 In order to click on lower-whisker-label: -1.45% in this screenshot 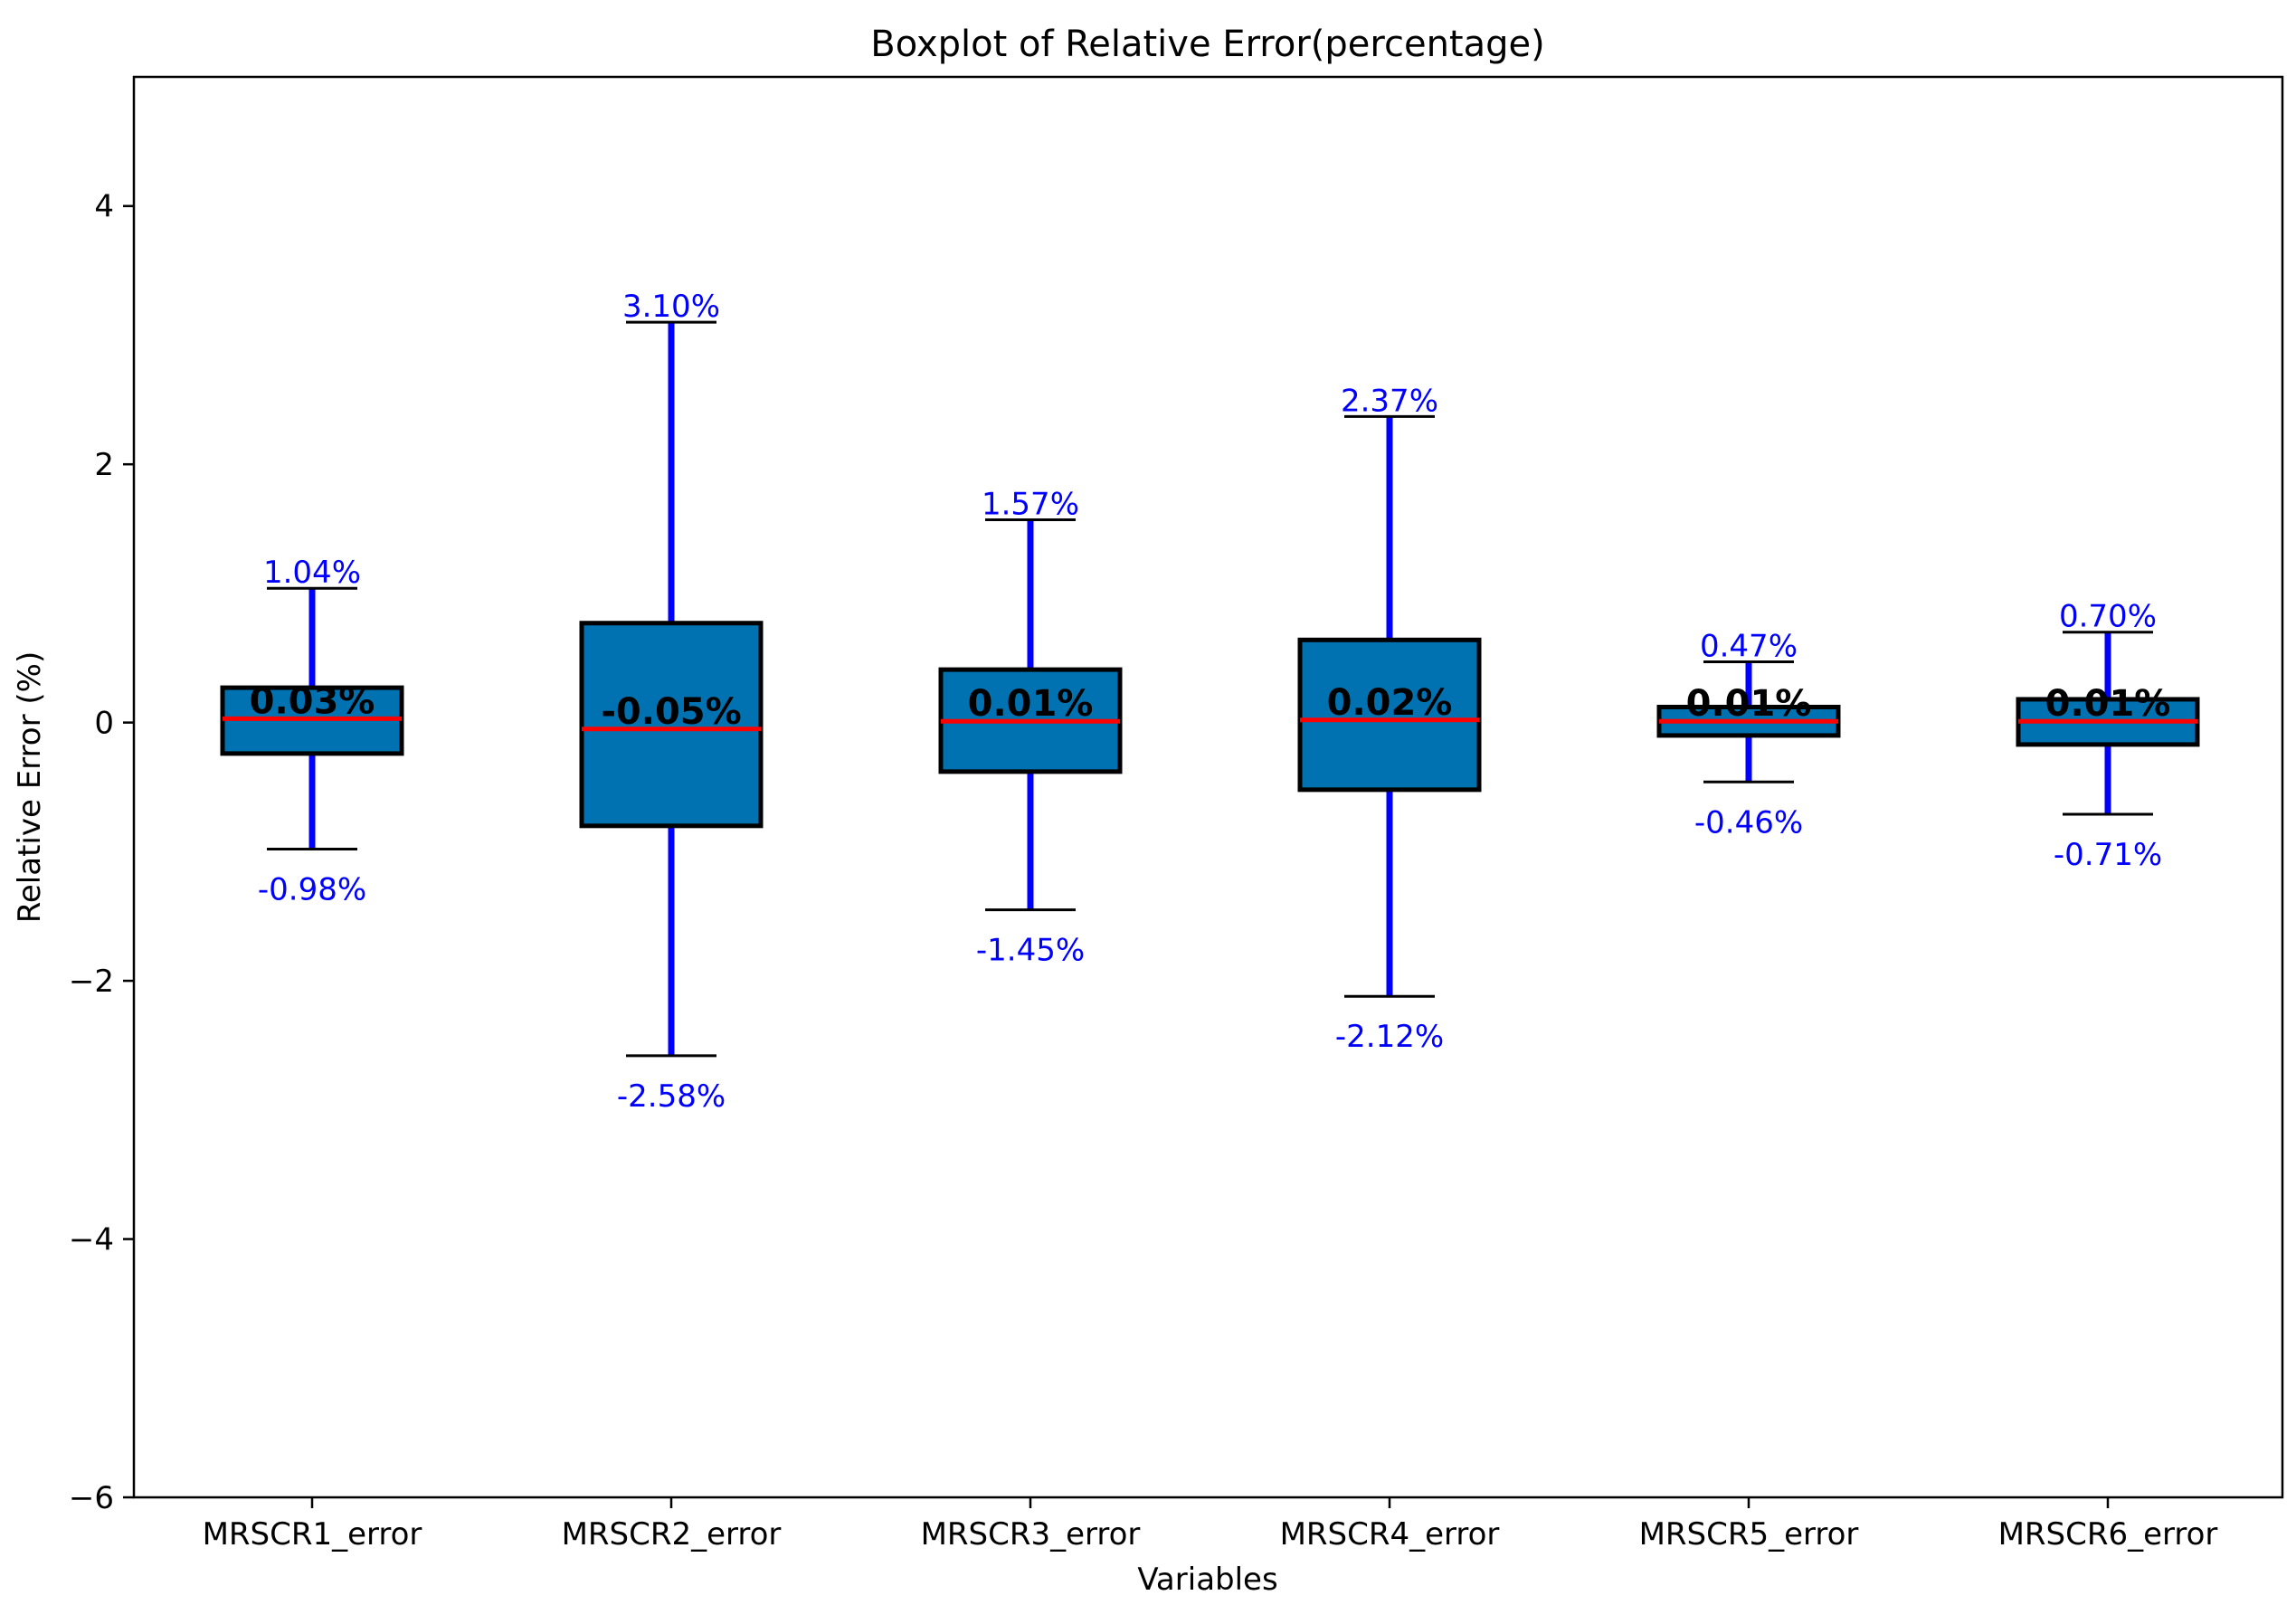, I will do `click(1030, 951)`.